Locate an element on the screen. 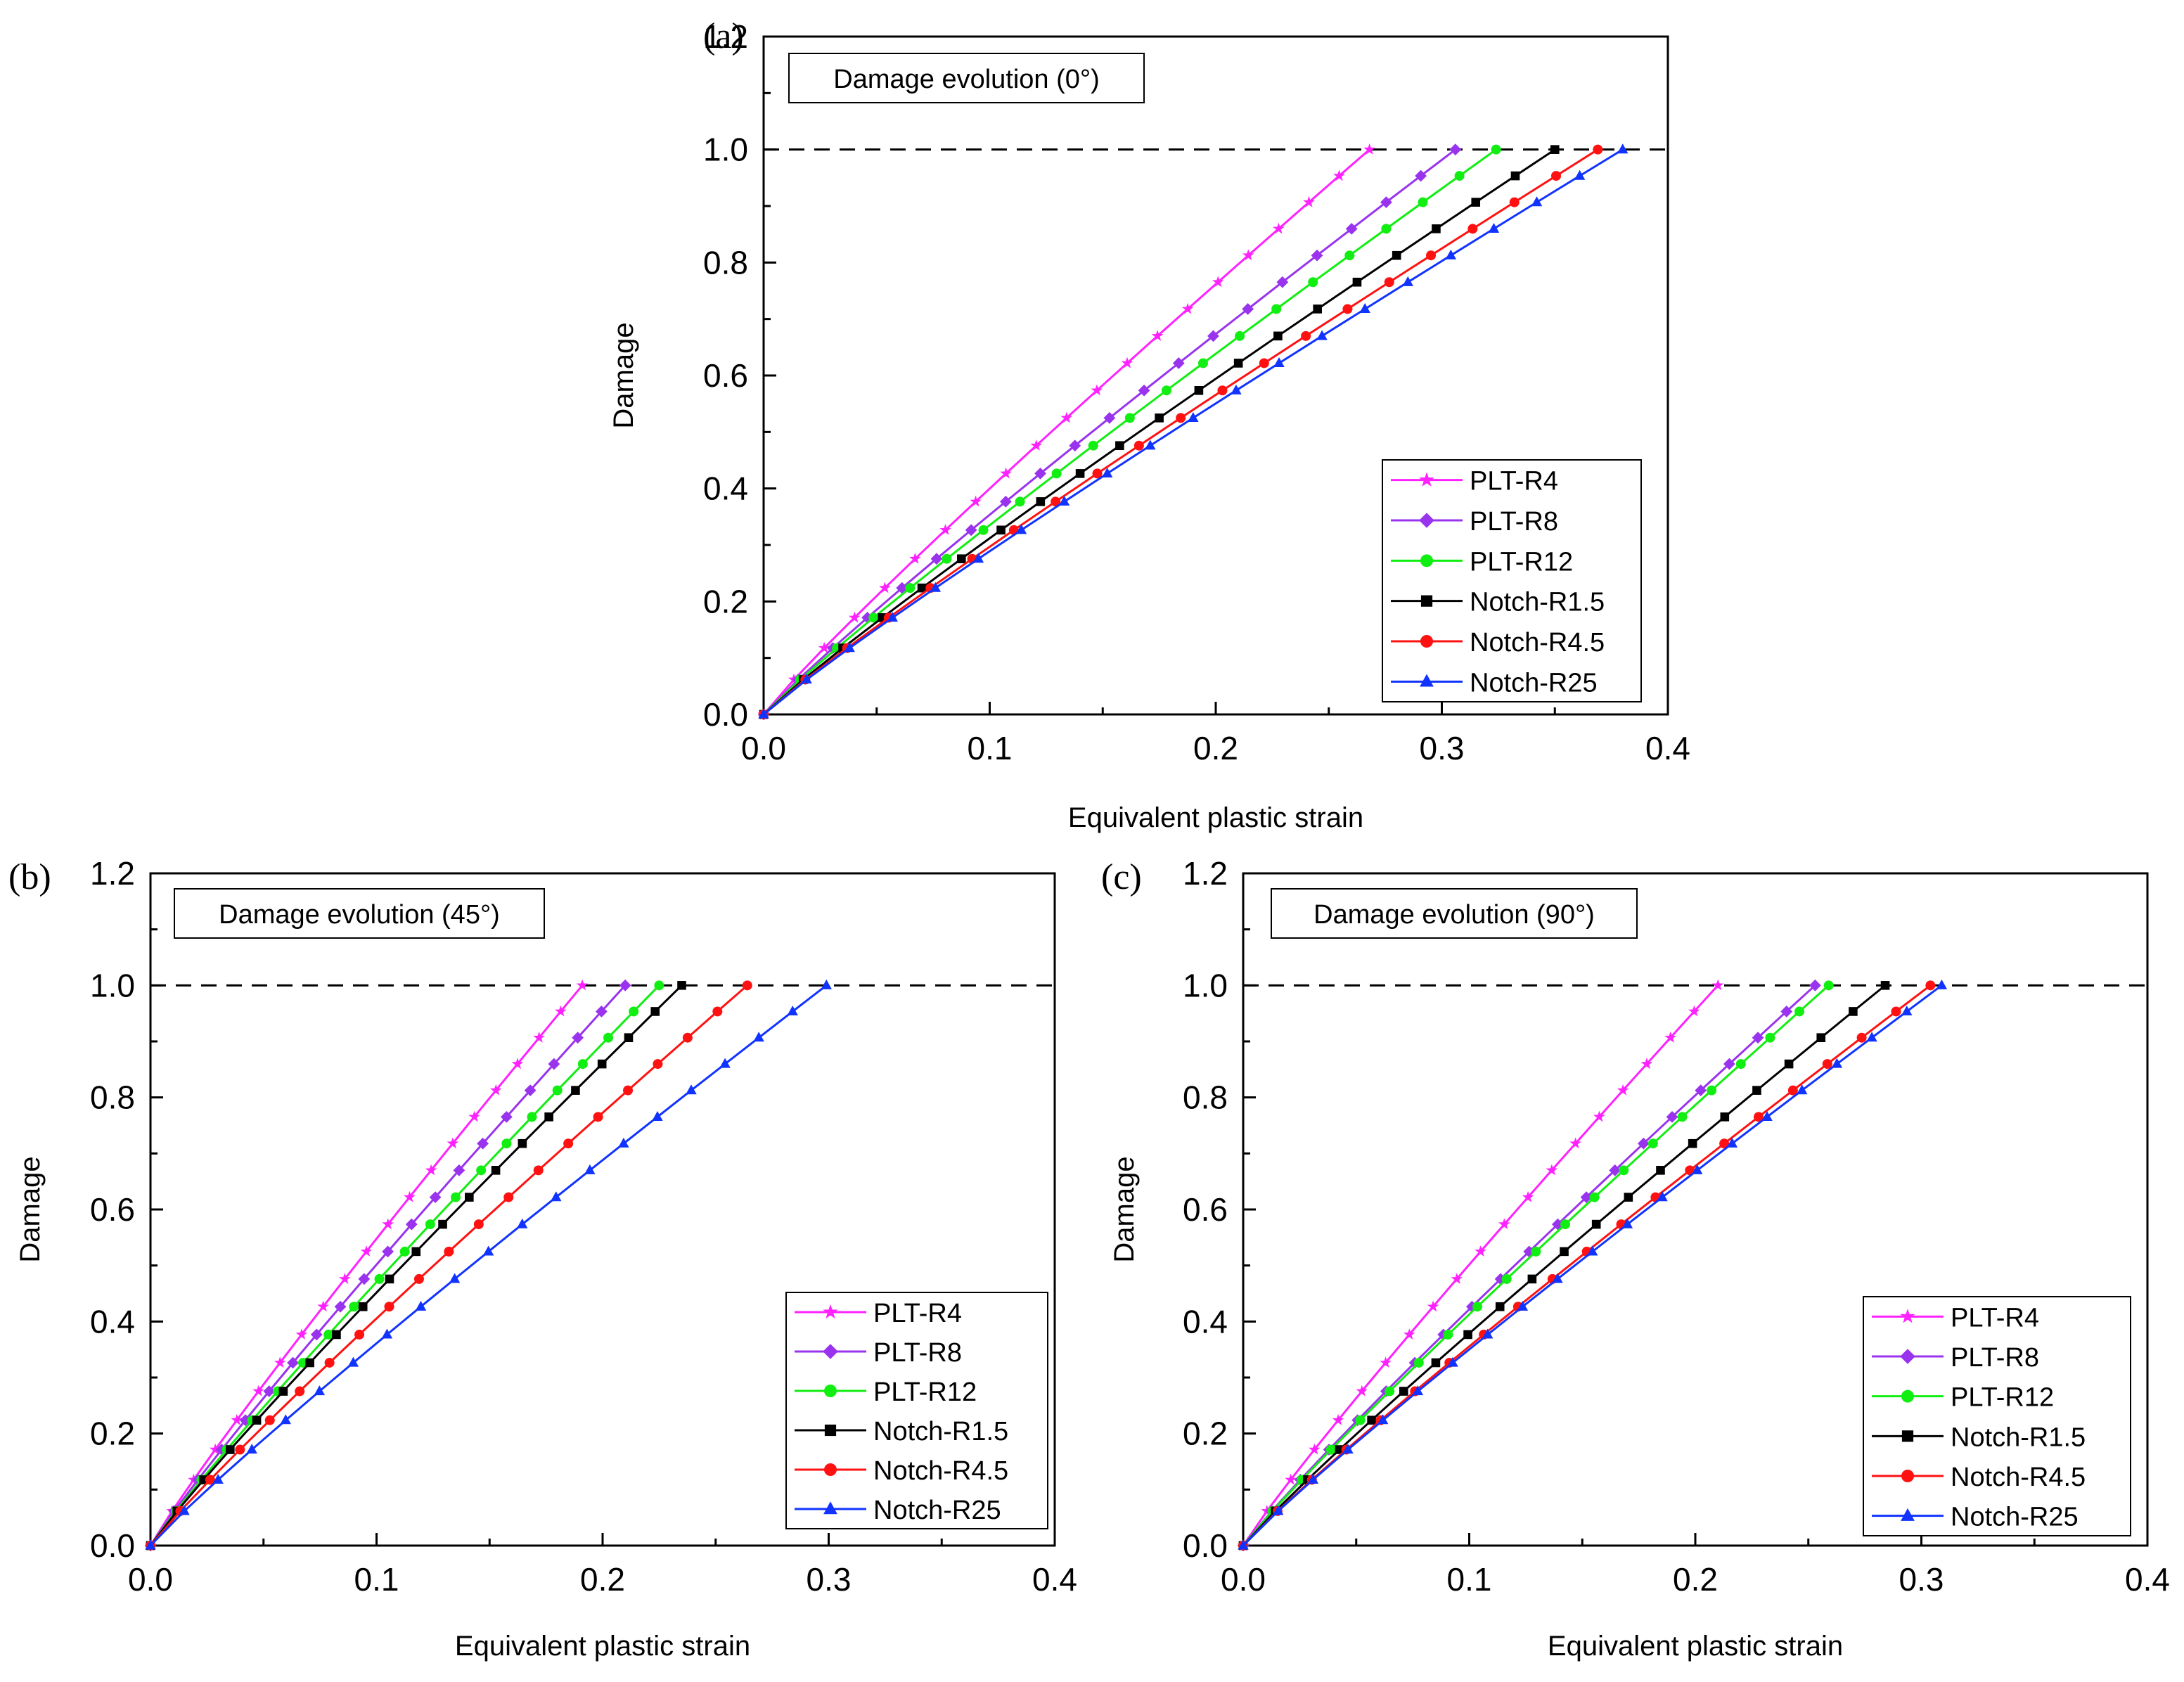 Image resolution: width=2184 pixels, height=1682 pixels. x-tick-label: 0.4 is located at coordinates (2147, 1580).